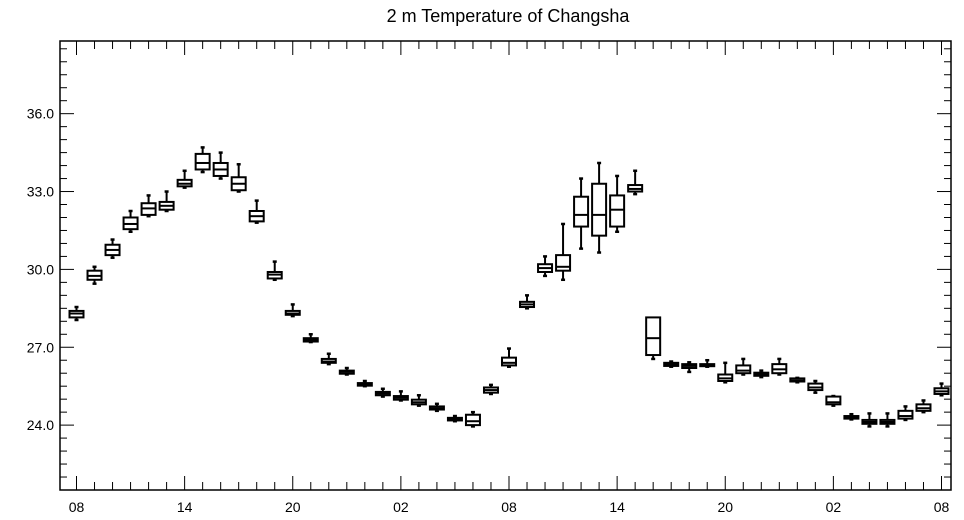 Image resolution: width=964 pixels, height=520 pixels. Describe the element at coordinates (40, 192) in the screenshot. I see `y-tick-label: 33.0` at that location.